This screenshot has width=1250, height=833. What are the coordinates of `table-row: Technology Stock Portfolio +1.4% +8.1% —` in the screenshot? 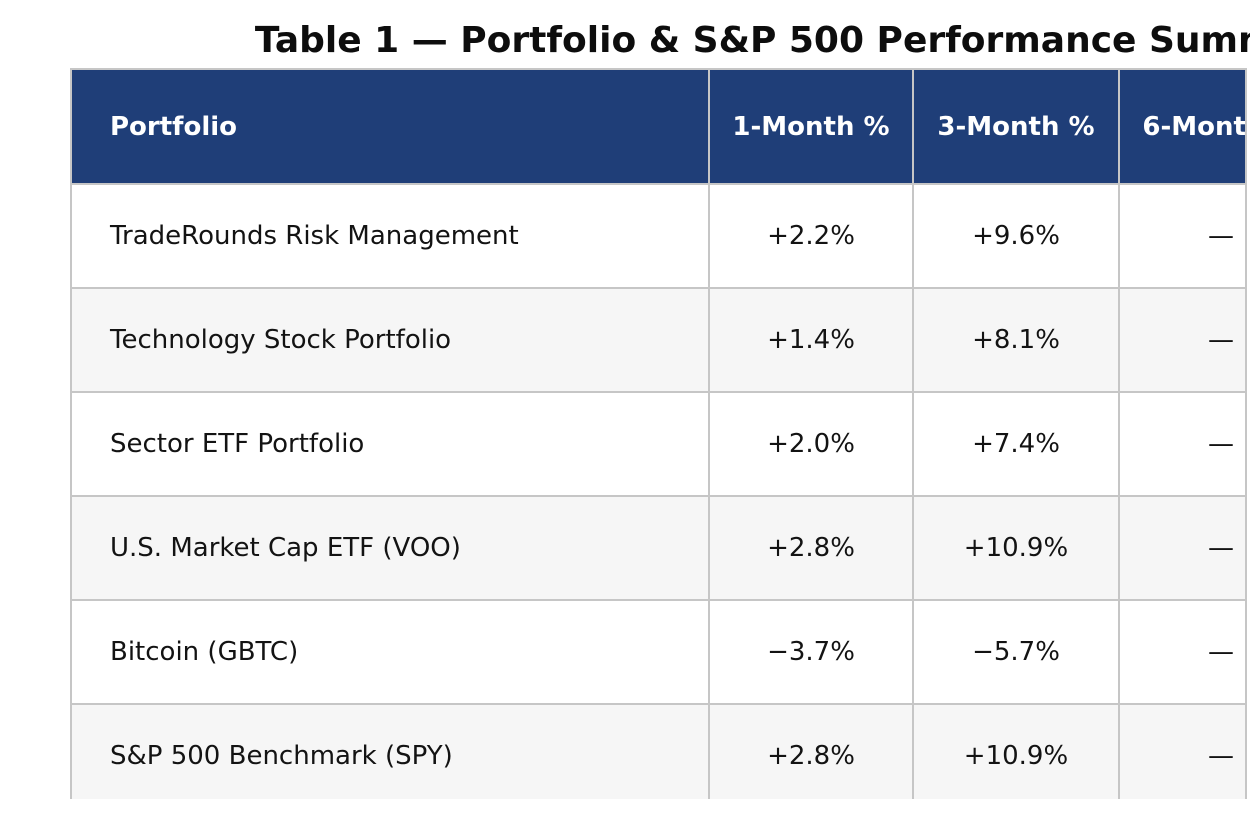 It's located at (657, 340).